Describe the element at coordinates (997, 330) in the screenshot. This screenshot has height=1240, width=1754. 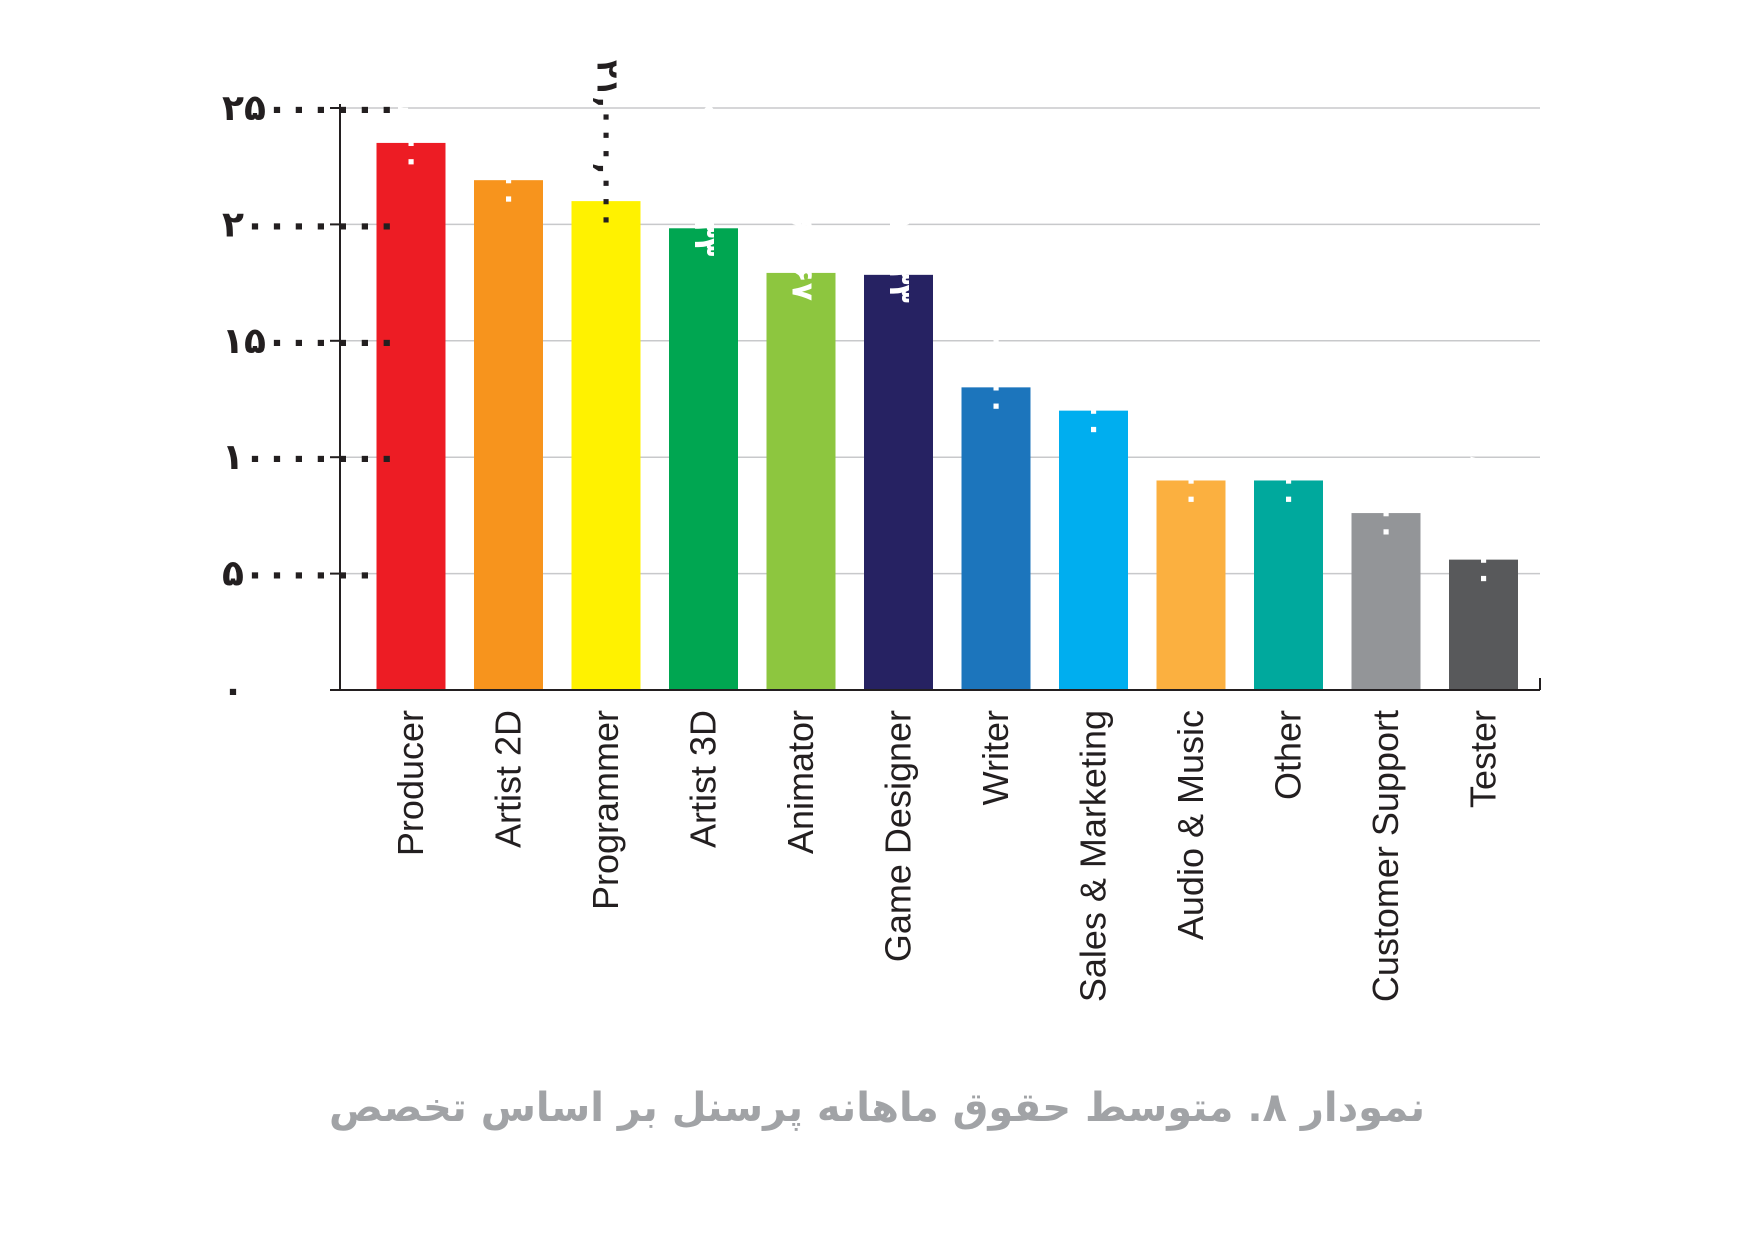
I see `bar-value-label: ۱۳,۰۰۰,۰۰۰` at that location.